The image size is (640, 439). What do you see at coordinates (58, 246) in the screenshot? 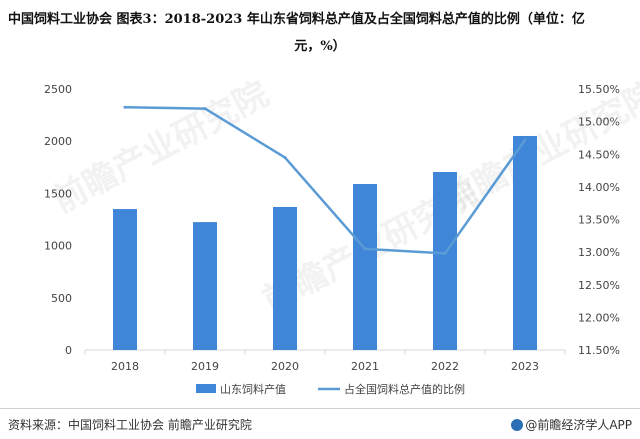
I see `y-left-tick-label: 1000` at bounding box center [58, 246].